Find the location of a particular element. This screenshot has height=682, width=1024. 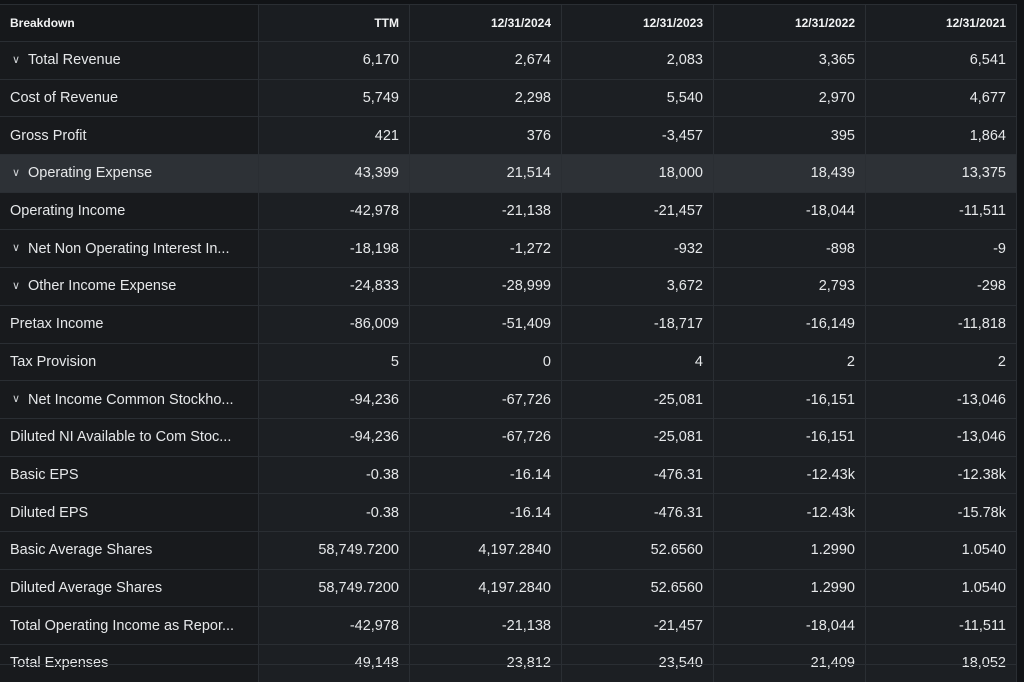

row-label: Pretax Income is located at coordinates (57, 324).